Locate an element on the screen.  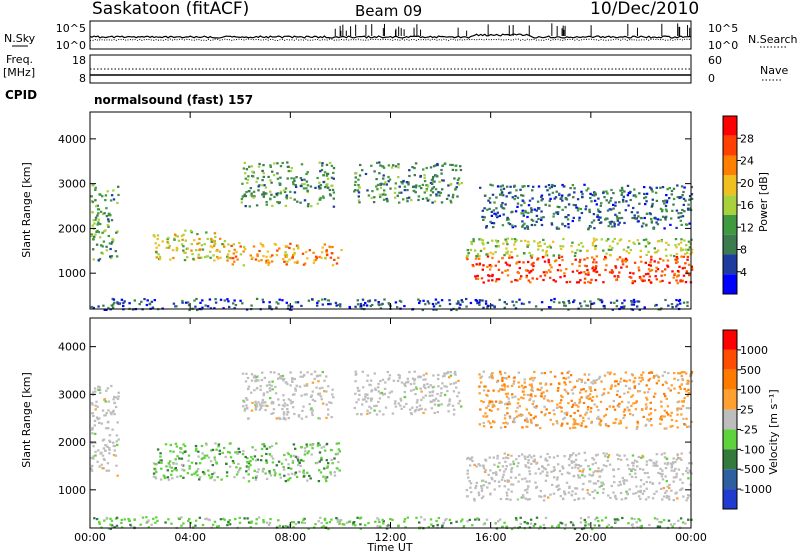
power-colorbar-label: Power [dB] is located at coordinates (763, 202).